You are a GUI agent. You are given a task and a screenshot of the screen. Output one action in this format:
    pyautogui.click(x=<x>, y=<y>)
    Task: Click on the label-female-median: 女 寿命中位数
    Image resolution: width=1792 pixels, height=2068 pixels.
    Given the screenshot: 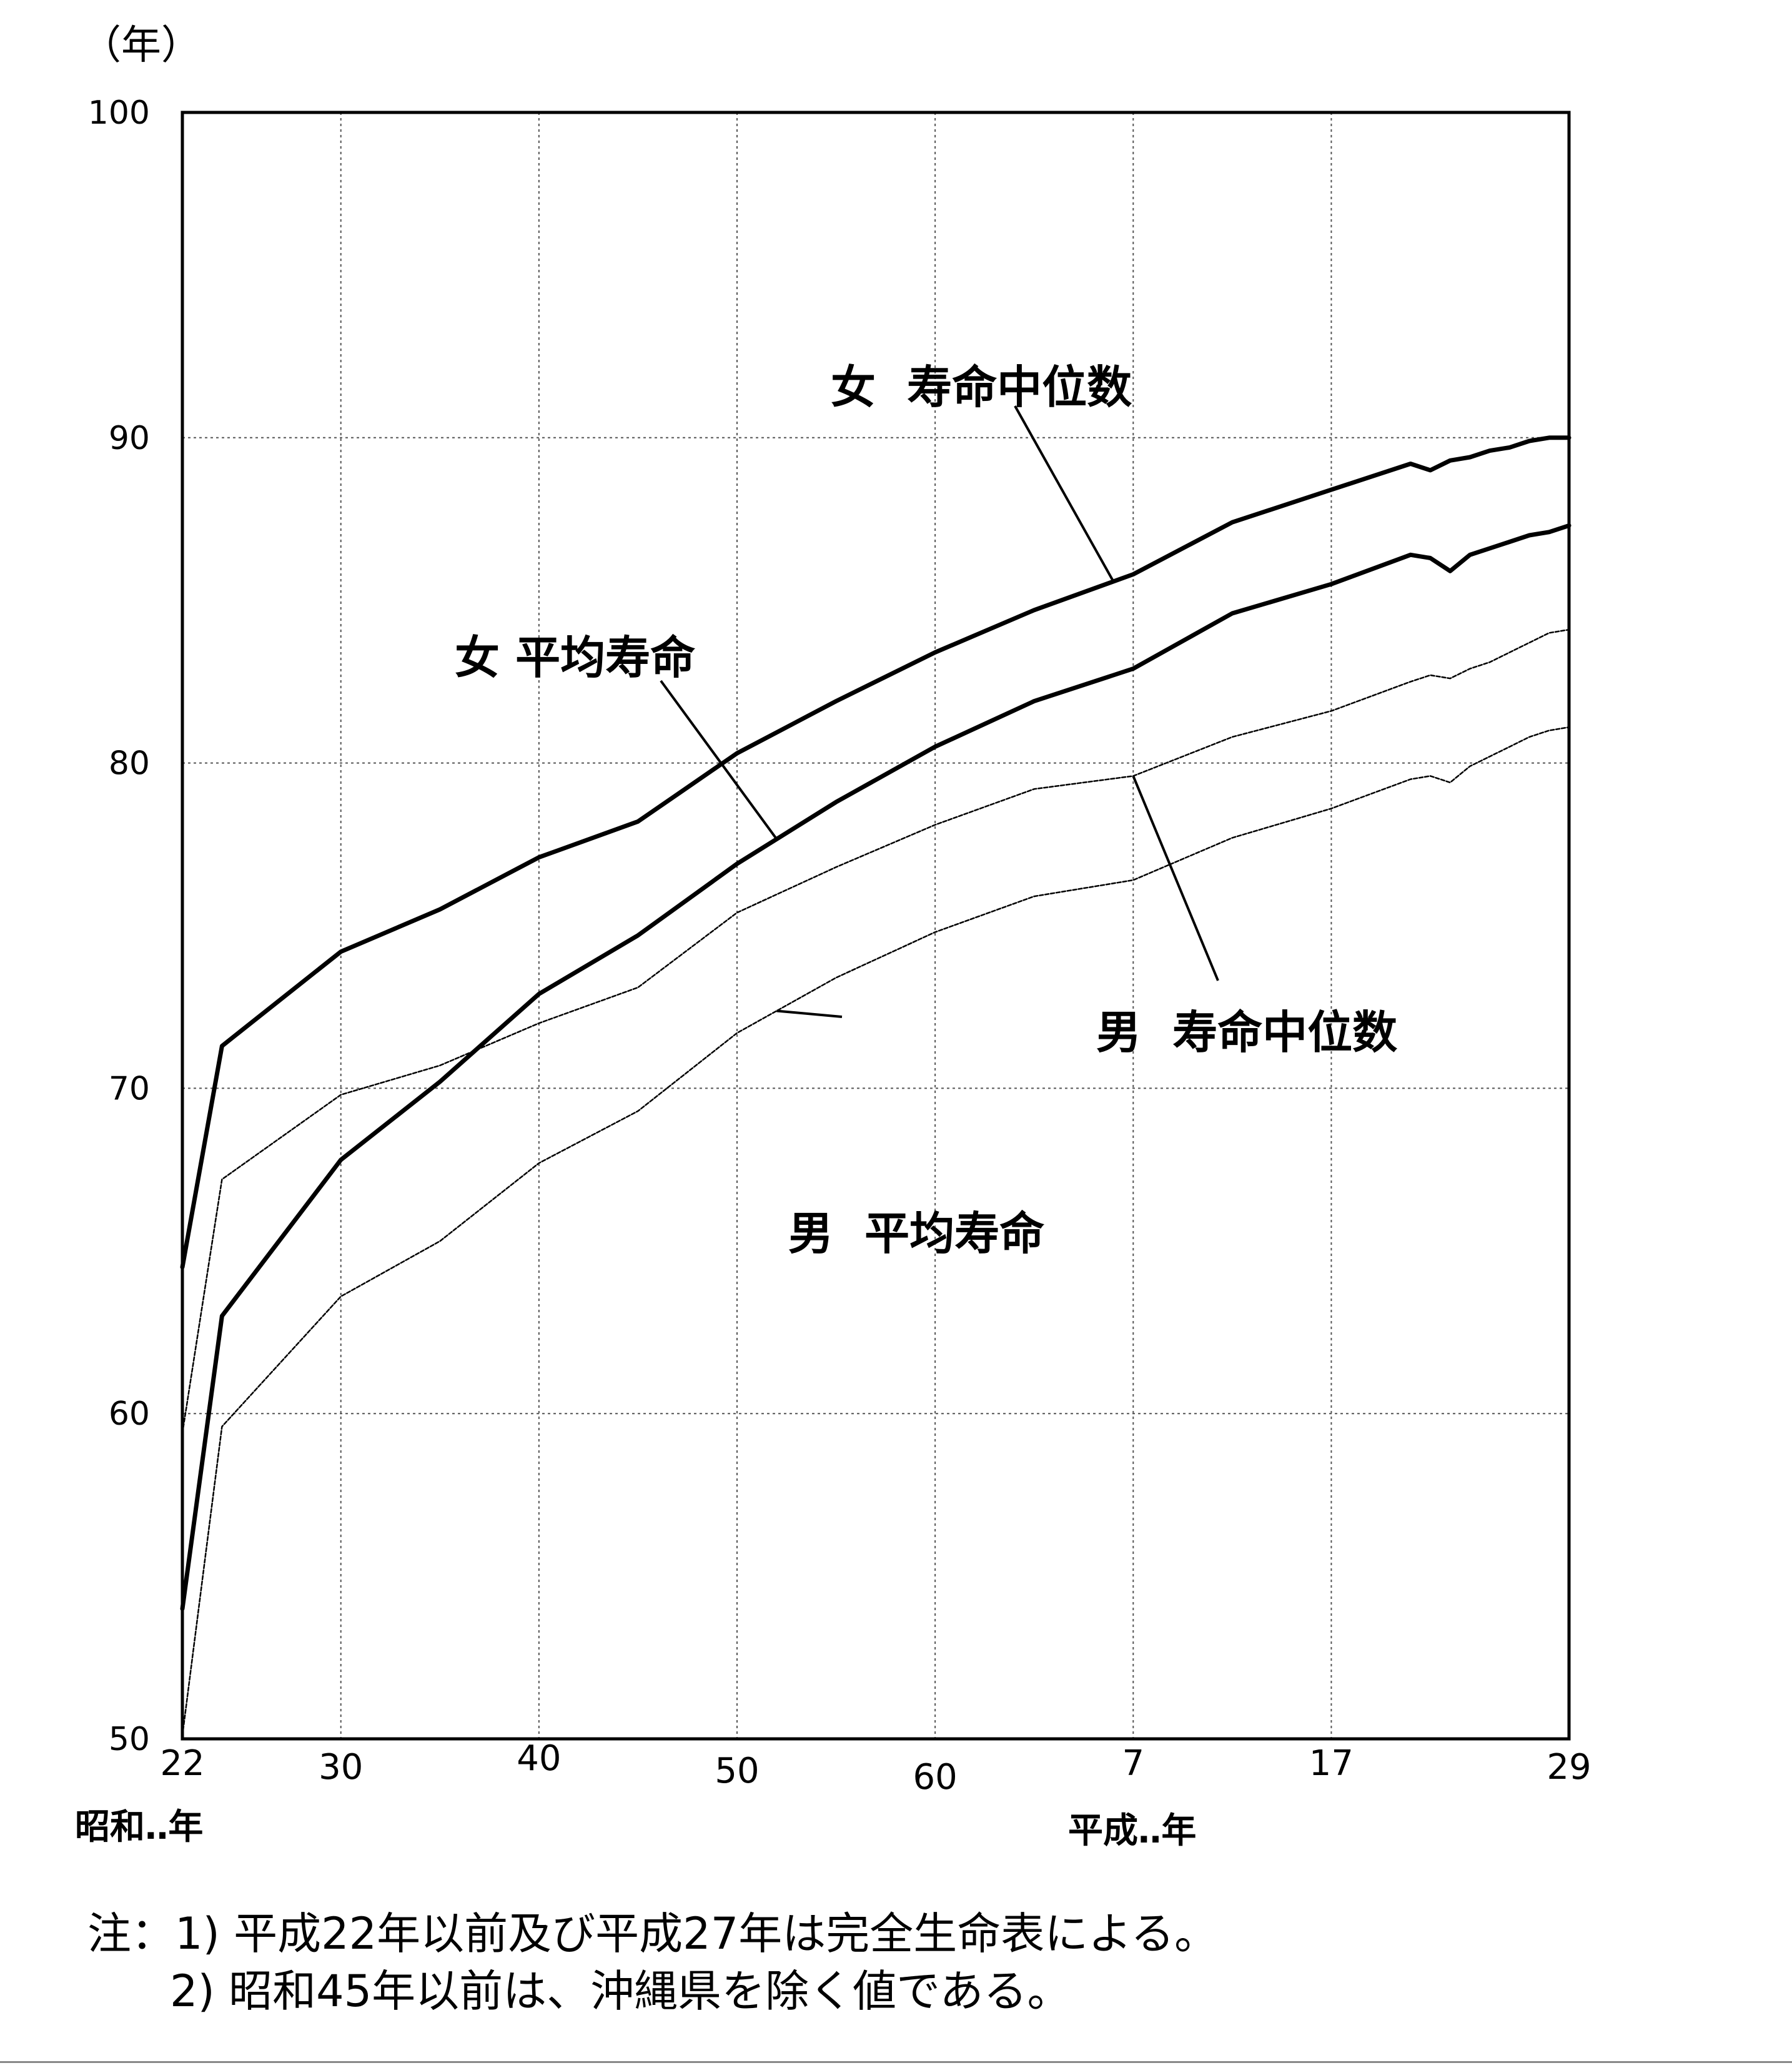 What is the action you would take?
    pyautogui.click(x=981, y=387)
    